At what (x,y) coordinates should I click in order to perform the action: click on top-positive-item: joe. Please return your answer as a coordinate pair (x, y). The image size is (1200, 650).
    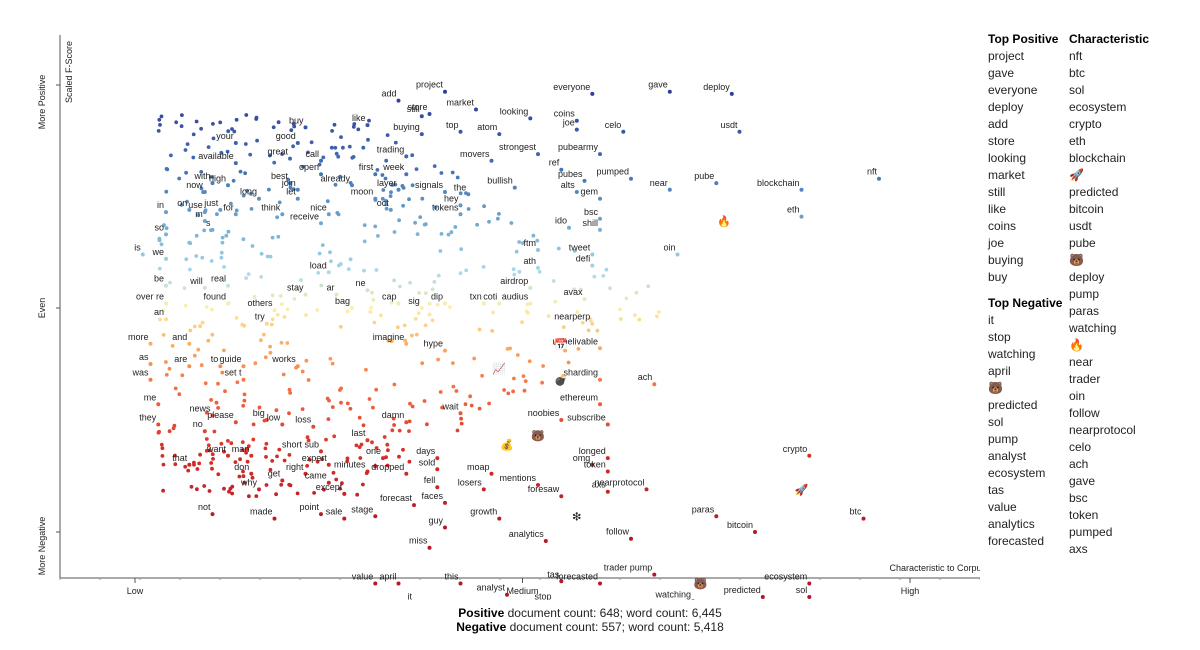
    Looking at the image, I should click on (996, 243).